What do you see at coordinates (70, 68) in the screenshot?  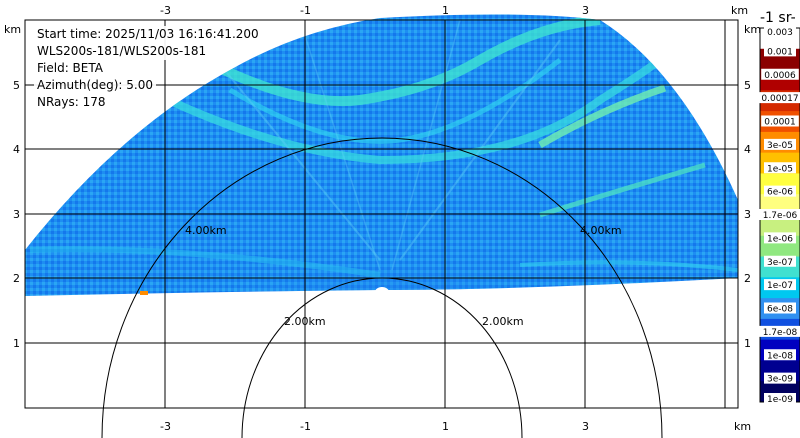 I see `field-text: Field: BETA` at bounding box center [70, 68].